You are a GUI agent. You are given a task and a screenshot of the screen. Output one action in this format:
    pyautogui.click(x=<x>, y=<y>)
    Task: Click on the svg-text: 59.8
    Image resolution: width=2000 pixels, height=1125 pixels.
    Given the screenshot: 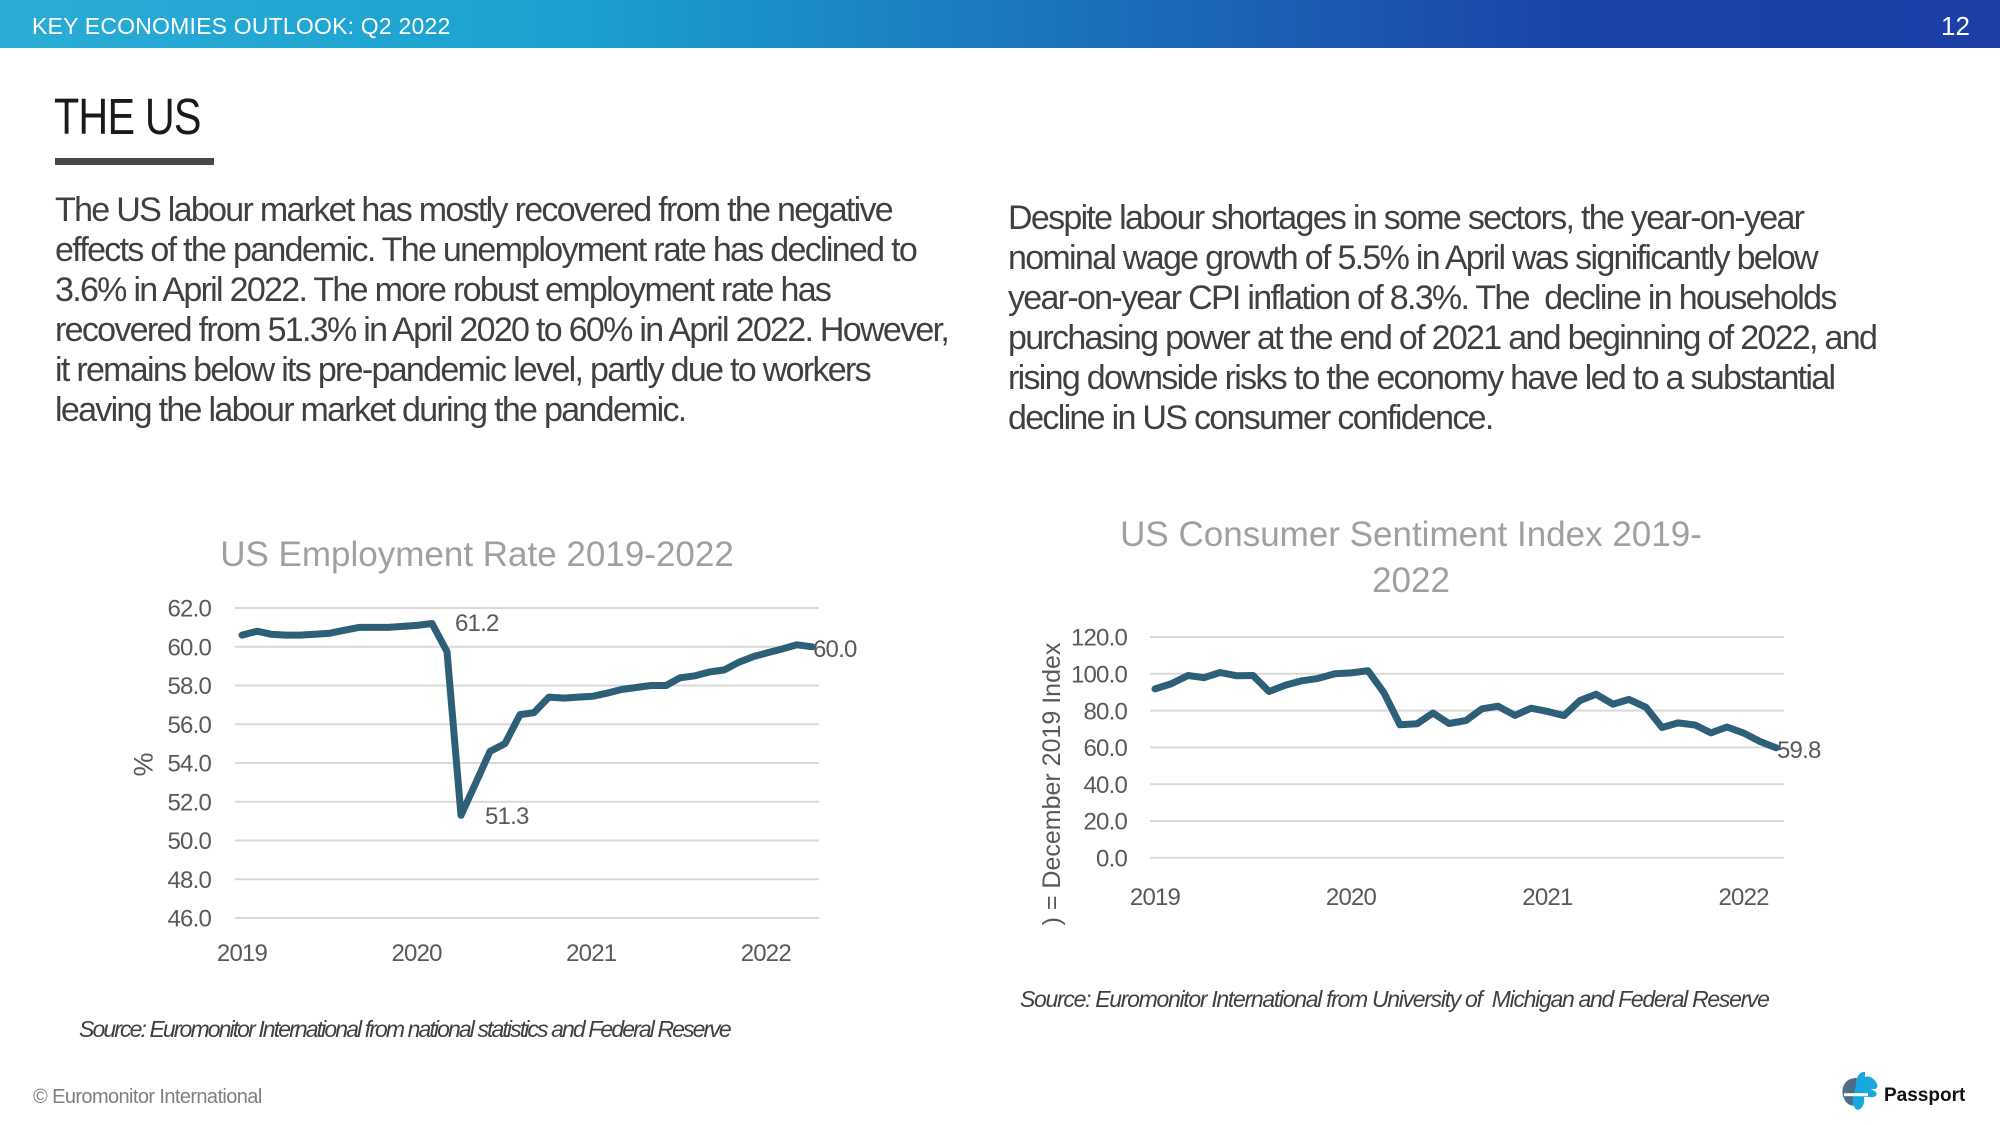 What is the action you would take?
    pyautogui.click(x=1799, y=750)
    